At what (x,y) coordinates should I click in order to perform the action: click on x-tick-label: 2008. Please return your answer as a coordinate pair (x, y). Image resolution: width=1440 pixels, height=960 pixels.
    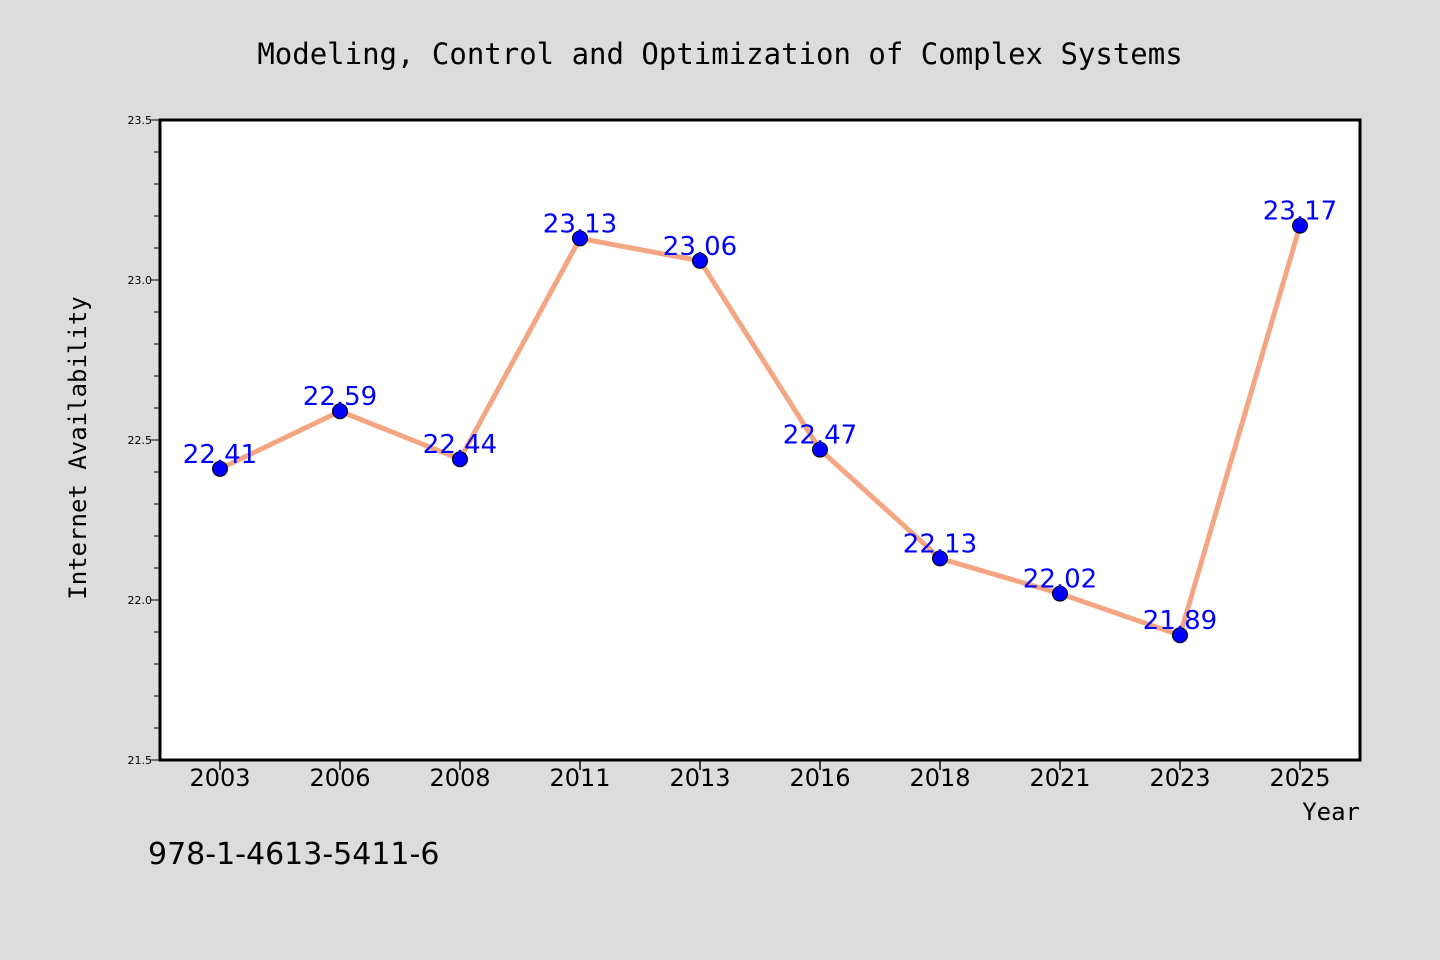
    Looking at the image, I should click on (459, 778).